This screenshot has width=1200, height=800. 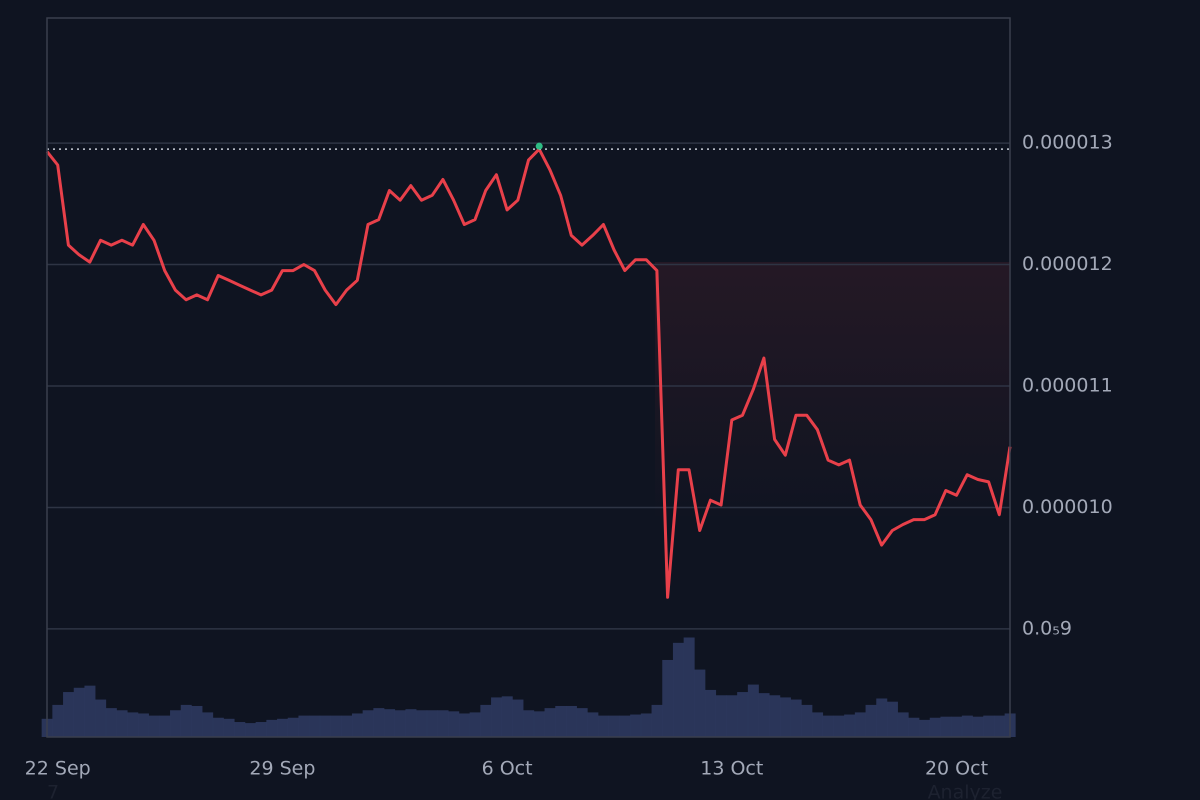 What do you see at coordinates (731, 769) in the screenshot?
I see `x-tick-label: 13 Oct` at bounding box center [731, 769].